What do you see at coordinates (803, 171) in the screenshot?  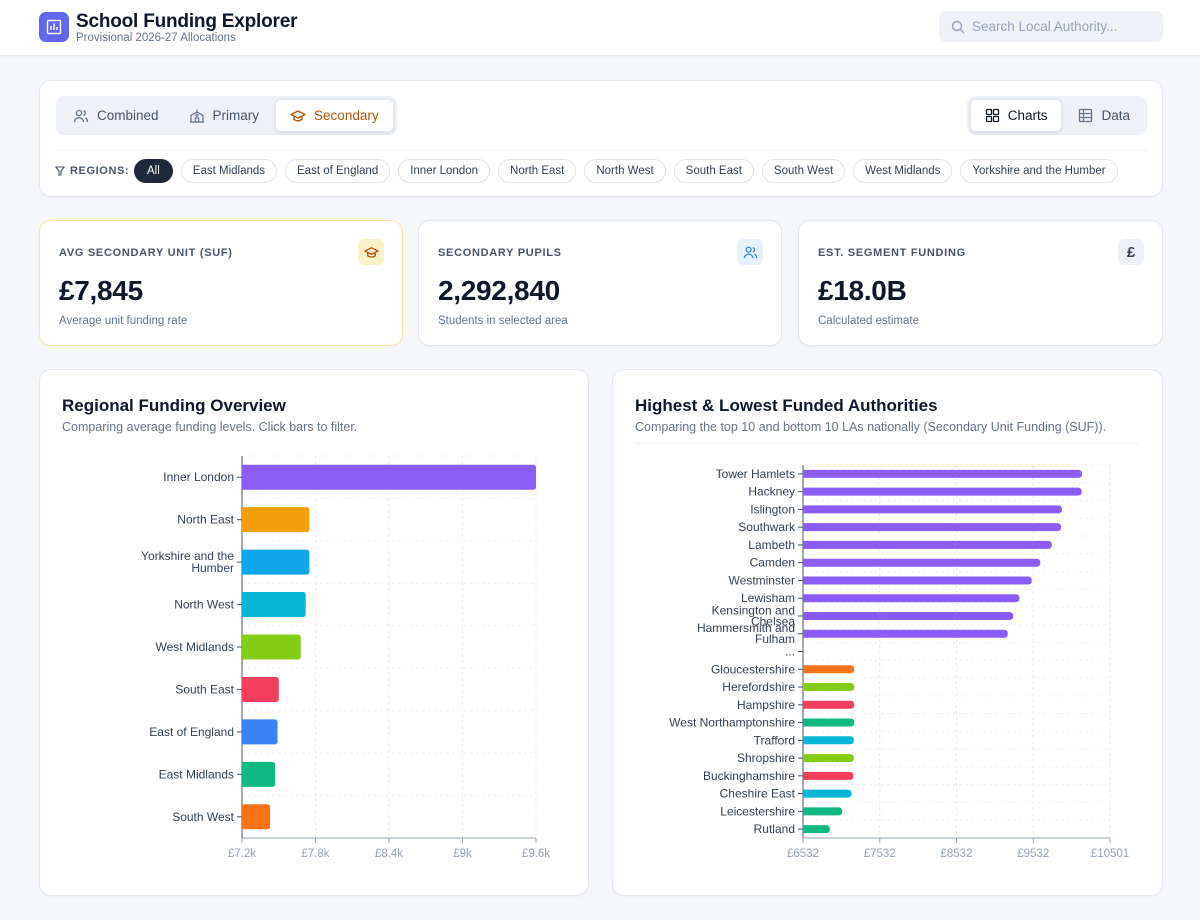 I see `region-chip-south-west: South West` at bounding box center [803, 171].